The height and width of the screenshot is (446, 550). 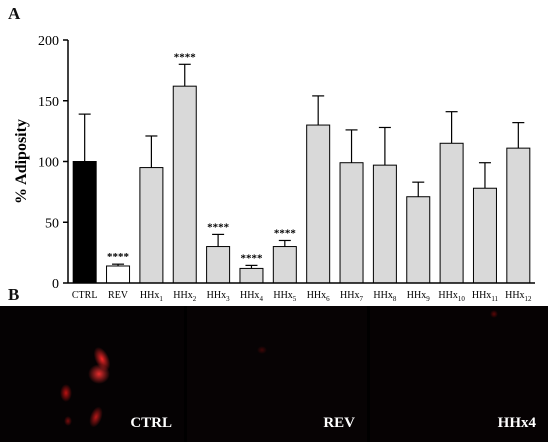 What do you see at coordinates (516, 423) in the screenshot?
I see `micrograph-label-hhx4: HHx4` at bounding box center [516, 423].